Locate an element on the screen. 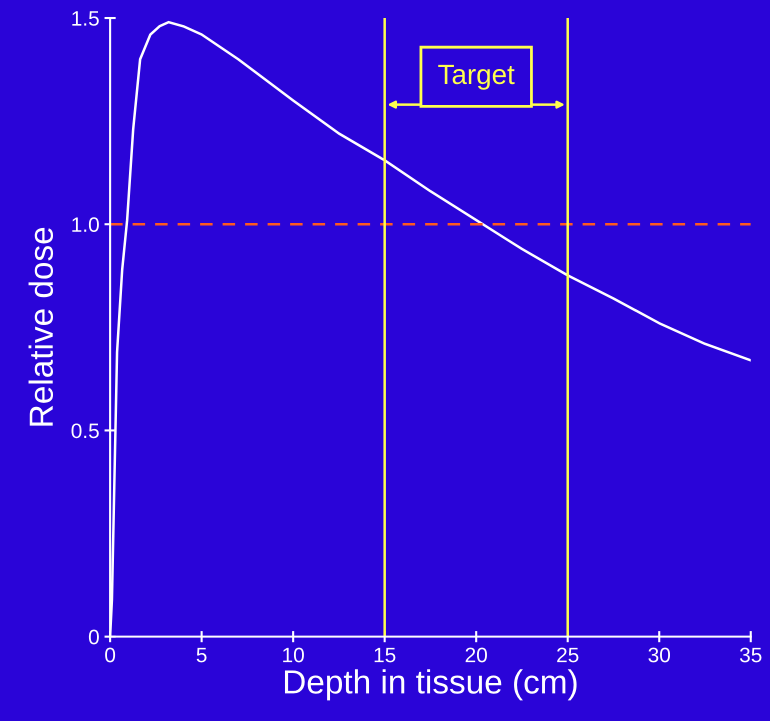 The width and height of the screenshot is (770, 721). x-tick-label: 35 is located at coordinates (751, 655).